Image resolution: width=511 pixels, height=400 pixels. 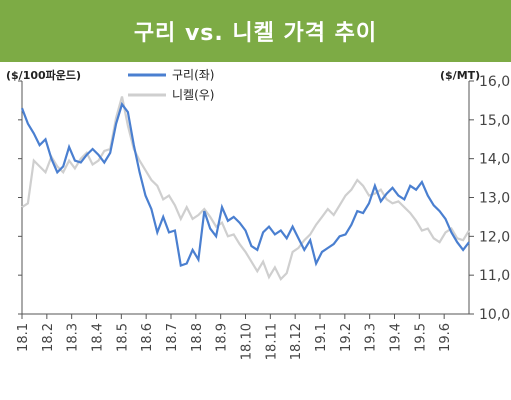 What do you see at coordinates (495, 276) in the screenshot?
I see `right-tick-label: 11,000` at bounding box center [495, 276].